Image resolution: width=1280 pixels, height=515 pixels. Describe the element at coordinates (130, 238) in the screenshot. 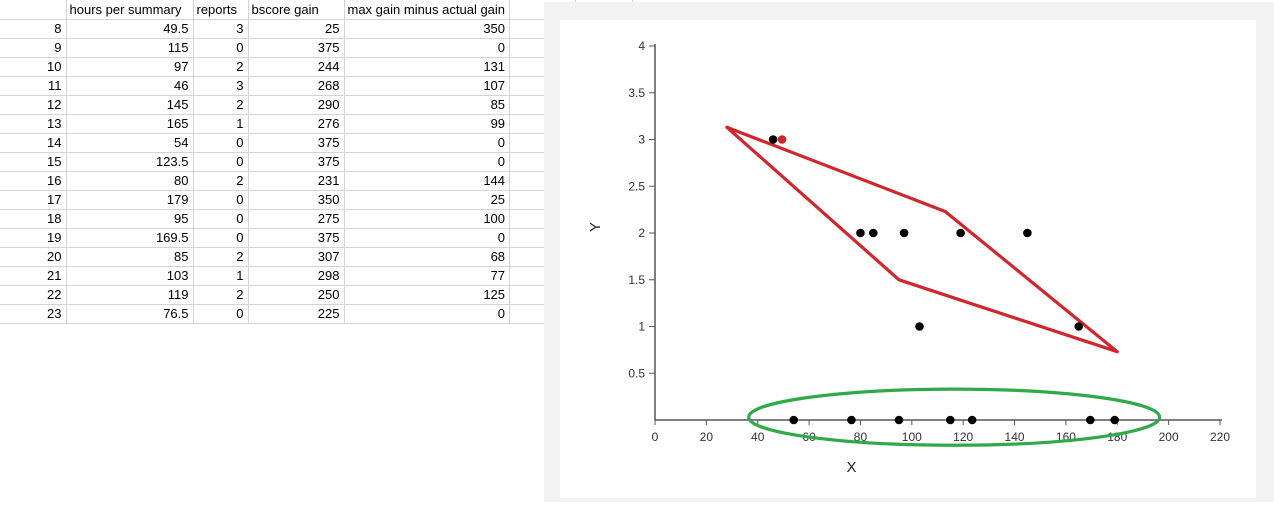

I see `cell-hours-per-summary: 169.5` at that location.